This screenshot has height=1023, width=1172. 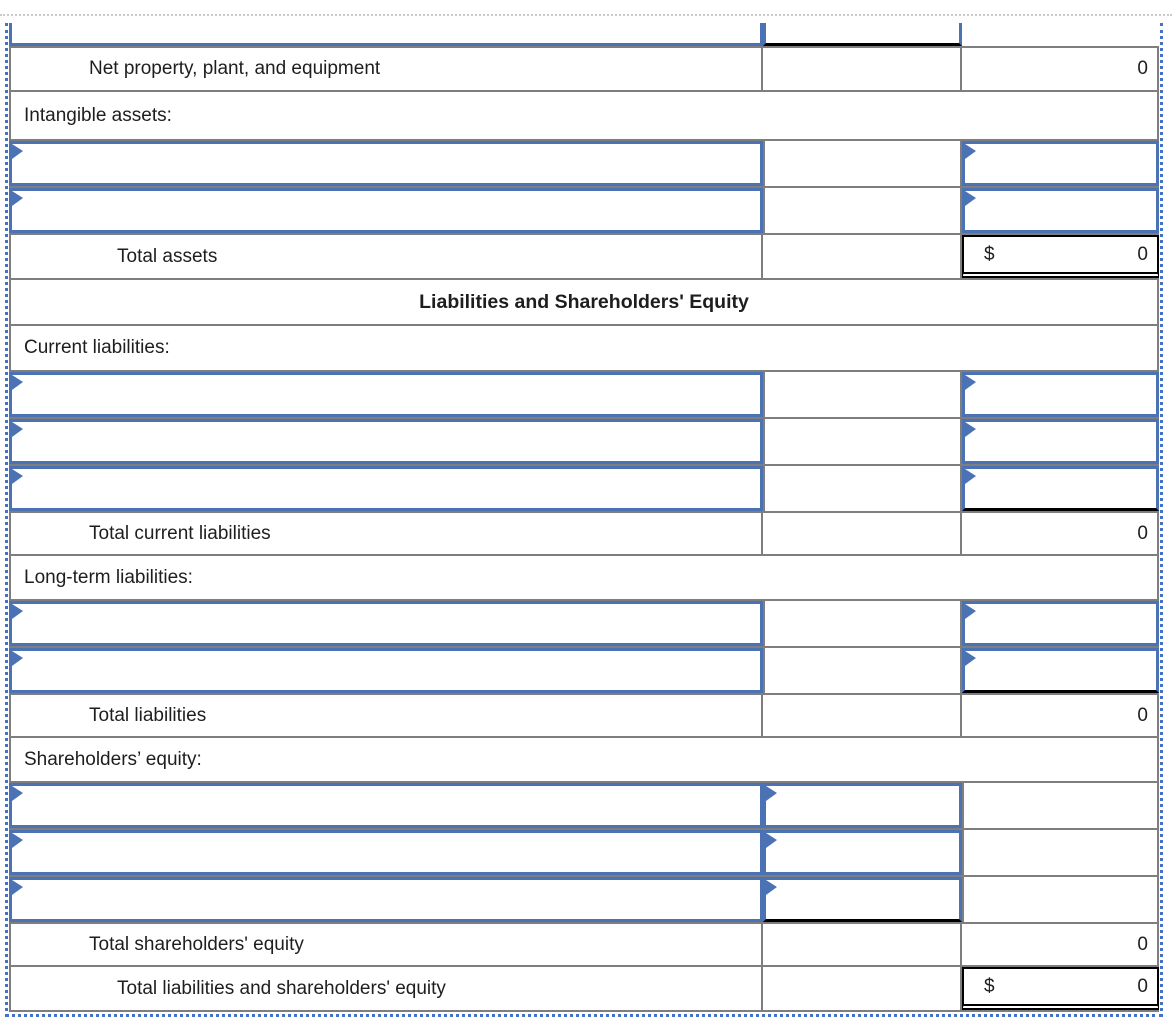 What do you see at coordinates (386, 69) in the screenshot?
I see `row-label: Net property, plant, and equipment` at bounding box center [386, 69].